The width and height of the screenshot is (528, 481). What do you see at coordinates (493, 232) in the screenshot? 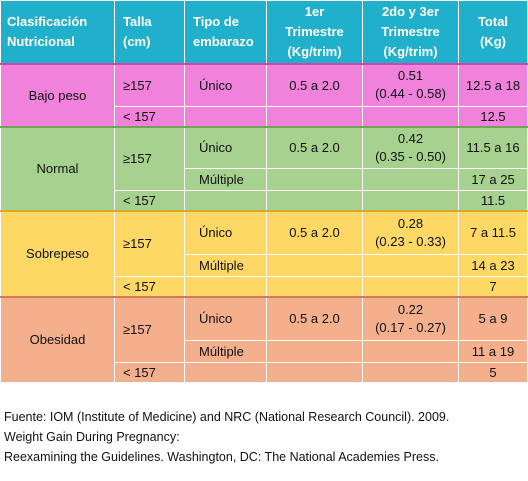
I see `total-cell: 7 a 11.5` at bounding box center [493, 232].